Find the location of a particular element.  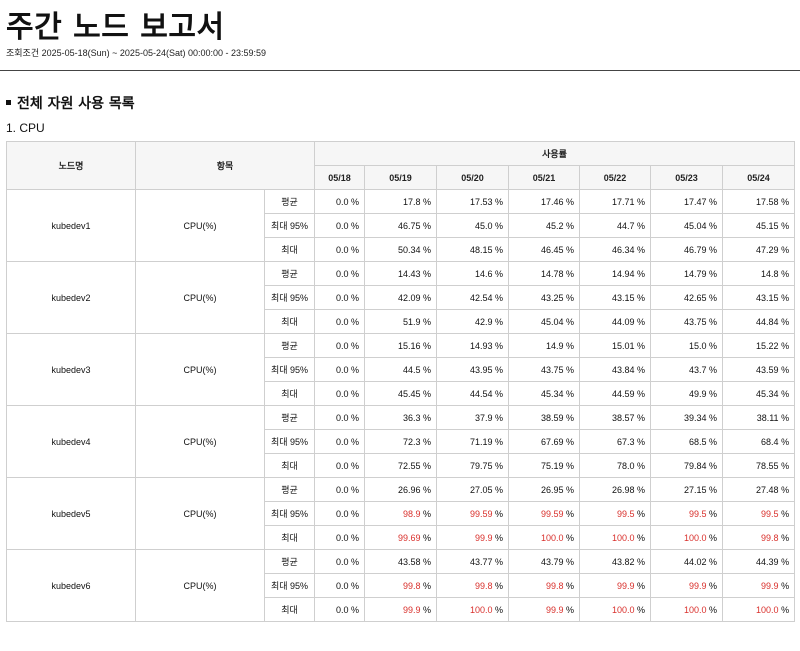

usage-value: 78.0 is located at coordinates (625, 465).